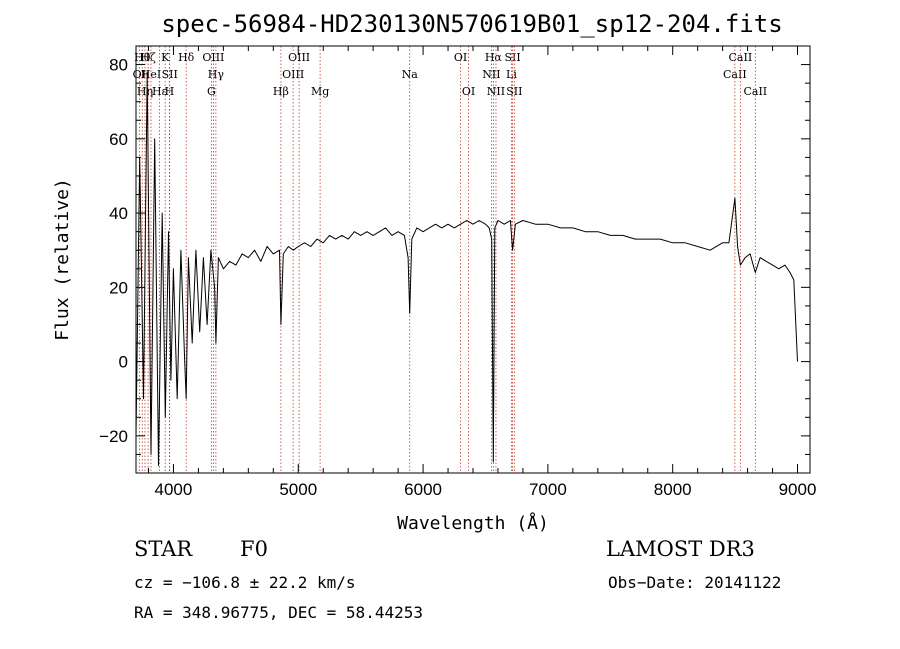  I want to click on y-tick-label: 60, so click(118, 139).